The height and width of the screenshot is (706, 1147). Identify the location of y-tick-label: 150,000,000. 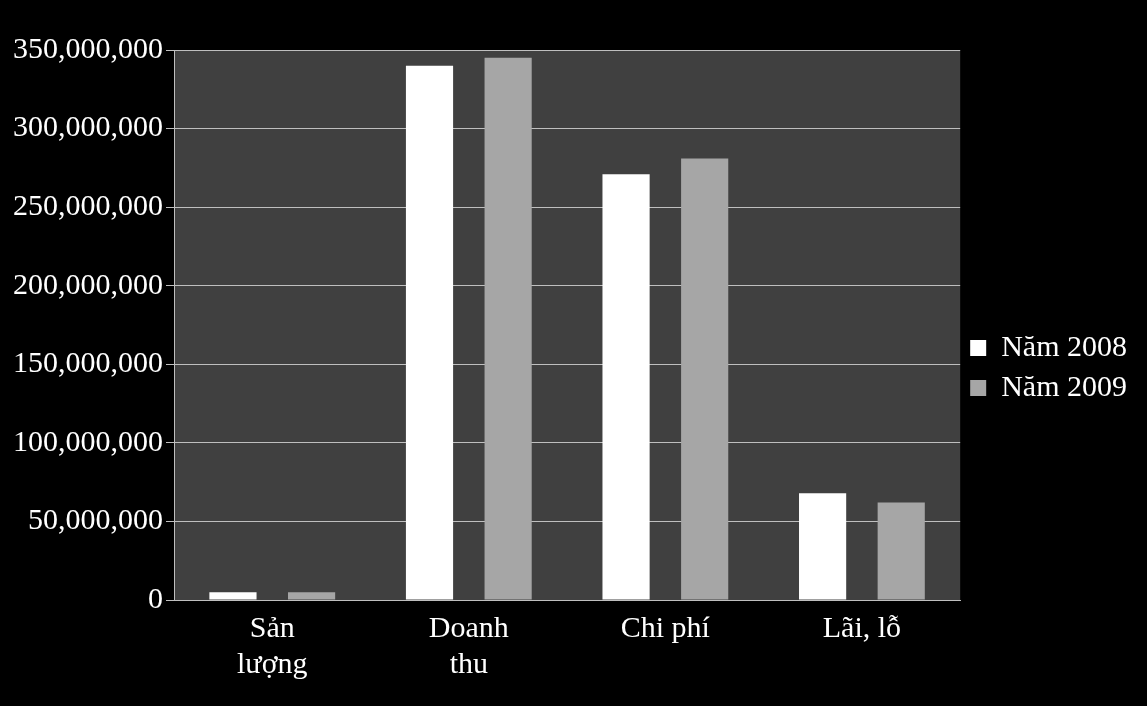
(88, 362).